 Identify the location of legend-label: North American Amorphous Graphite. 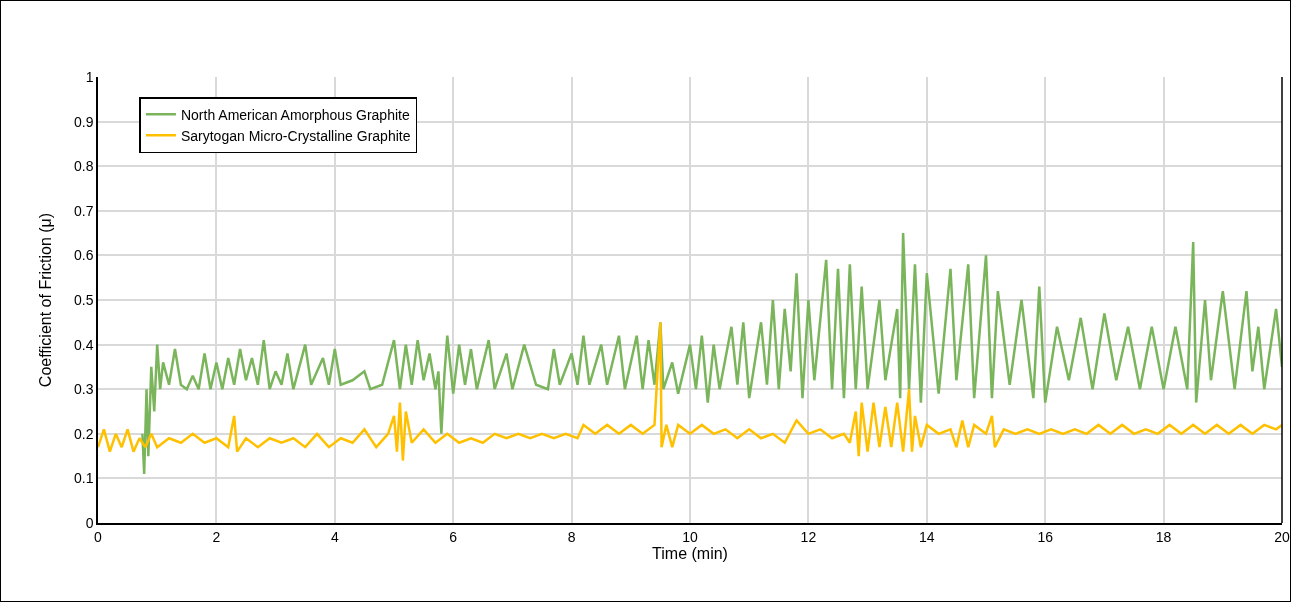
(295, 114).